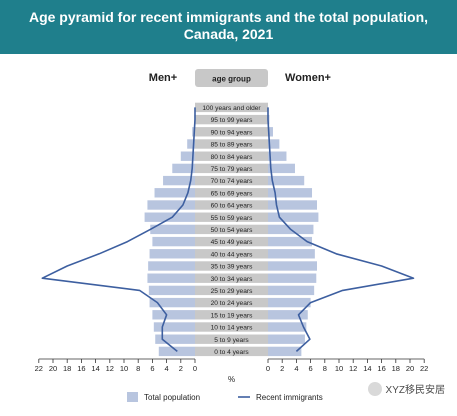 Image resolution: width=457 pixels, height=416 pixels. I want to click on tick-label-women-8: 8, so click(325, 368).